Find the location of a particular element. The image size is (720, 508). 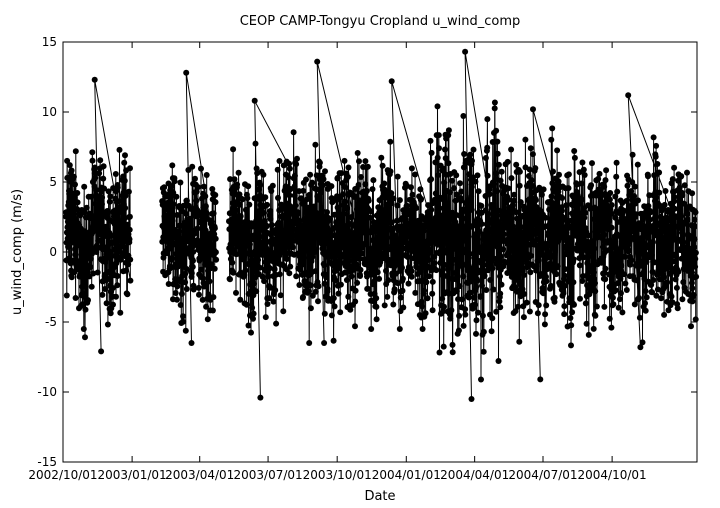

y-tick-label: -5 is located at coordinates (51, 322).